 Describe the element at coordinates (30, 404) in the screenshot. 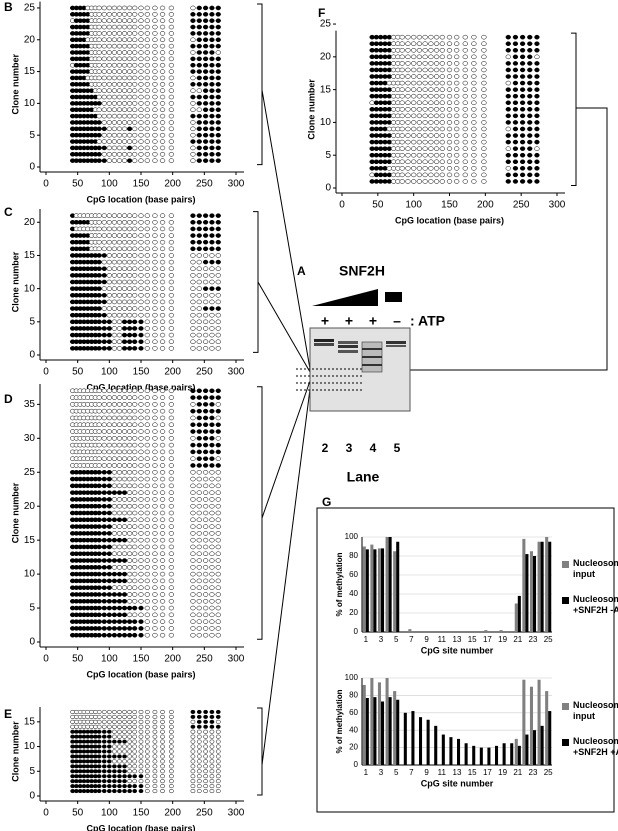

I see `y-tick-label: 35` at that location.